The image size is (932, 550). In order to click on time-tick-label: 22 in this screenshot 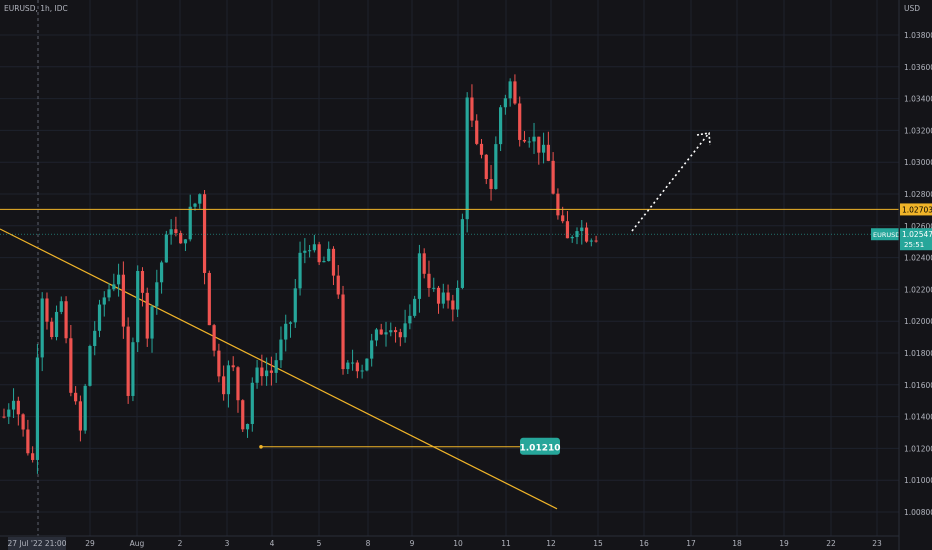, I will do `click(831, 543)`.